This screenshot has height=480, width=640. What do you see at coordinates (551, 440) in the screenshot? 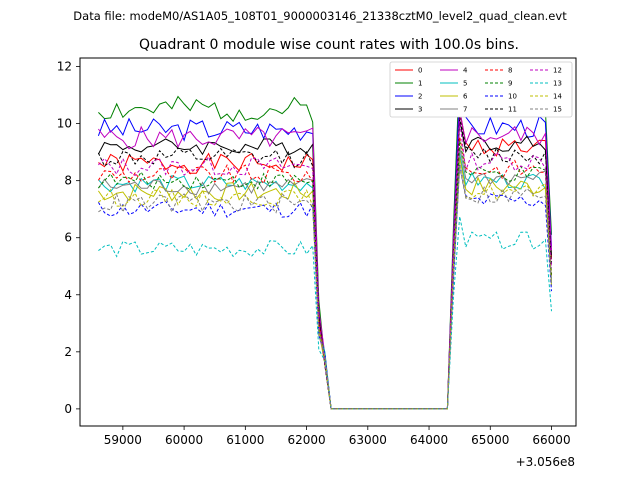
I see `x-tick-label: 66000` at bounding box center [551, 440].